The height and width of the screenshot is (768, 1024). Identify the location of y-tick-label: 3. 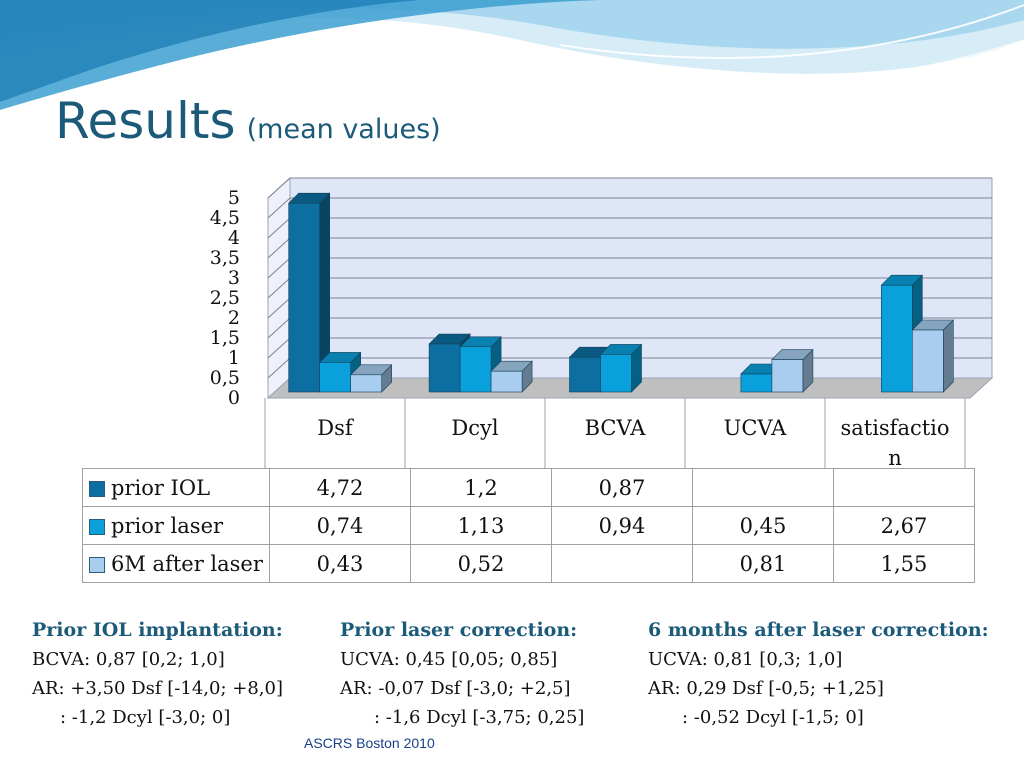
(234, 278).